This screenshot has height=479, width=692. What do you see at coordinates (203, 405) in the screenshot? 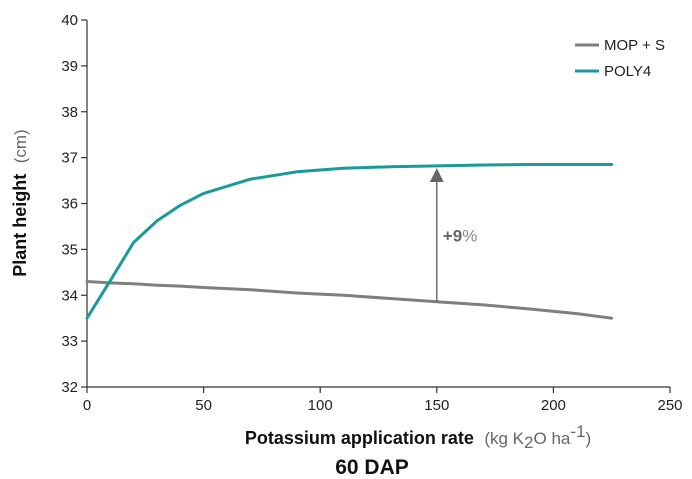
I see `x-tick-label: 50` at bounding box center [203, 405].